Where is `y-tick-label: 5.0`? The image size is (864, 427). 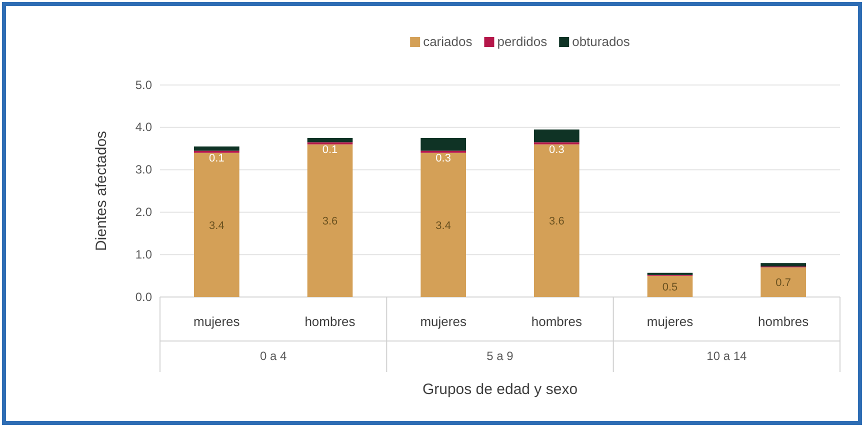
y-tick-label: 5.0 is located at coordinates (143, 85).